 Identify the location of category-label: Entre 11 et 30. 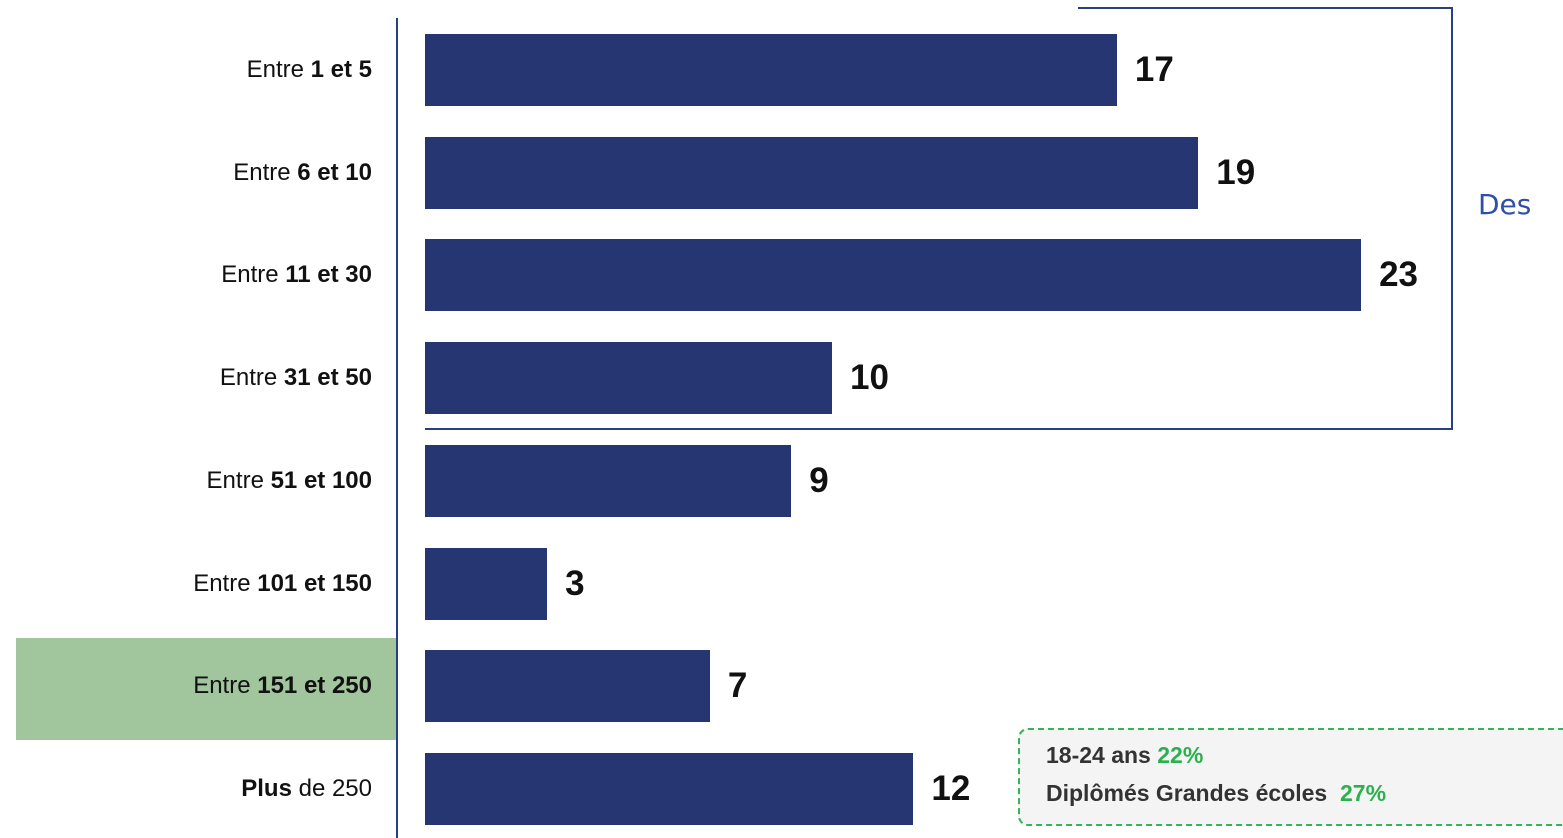
(296, 275).